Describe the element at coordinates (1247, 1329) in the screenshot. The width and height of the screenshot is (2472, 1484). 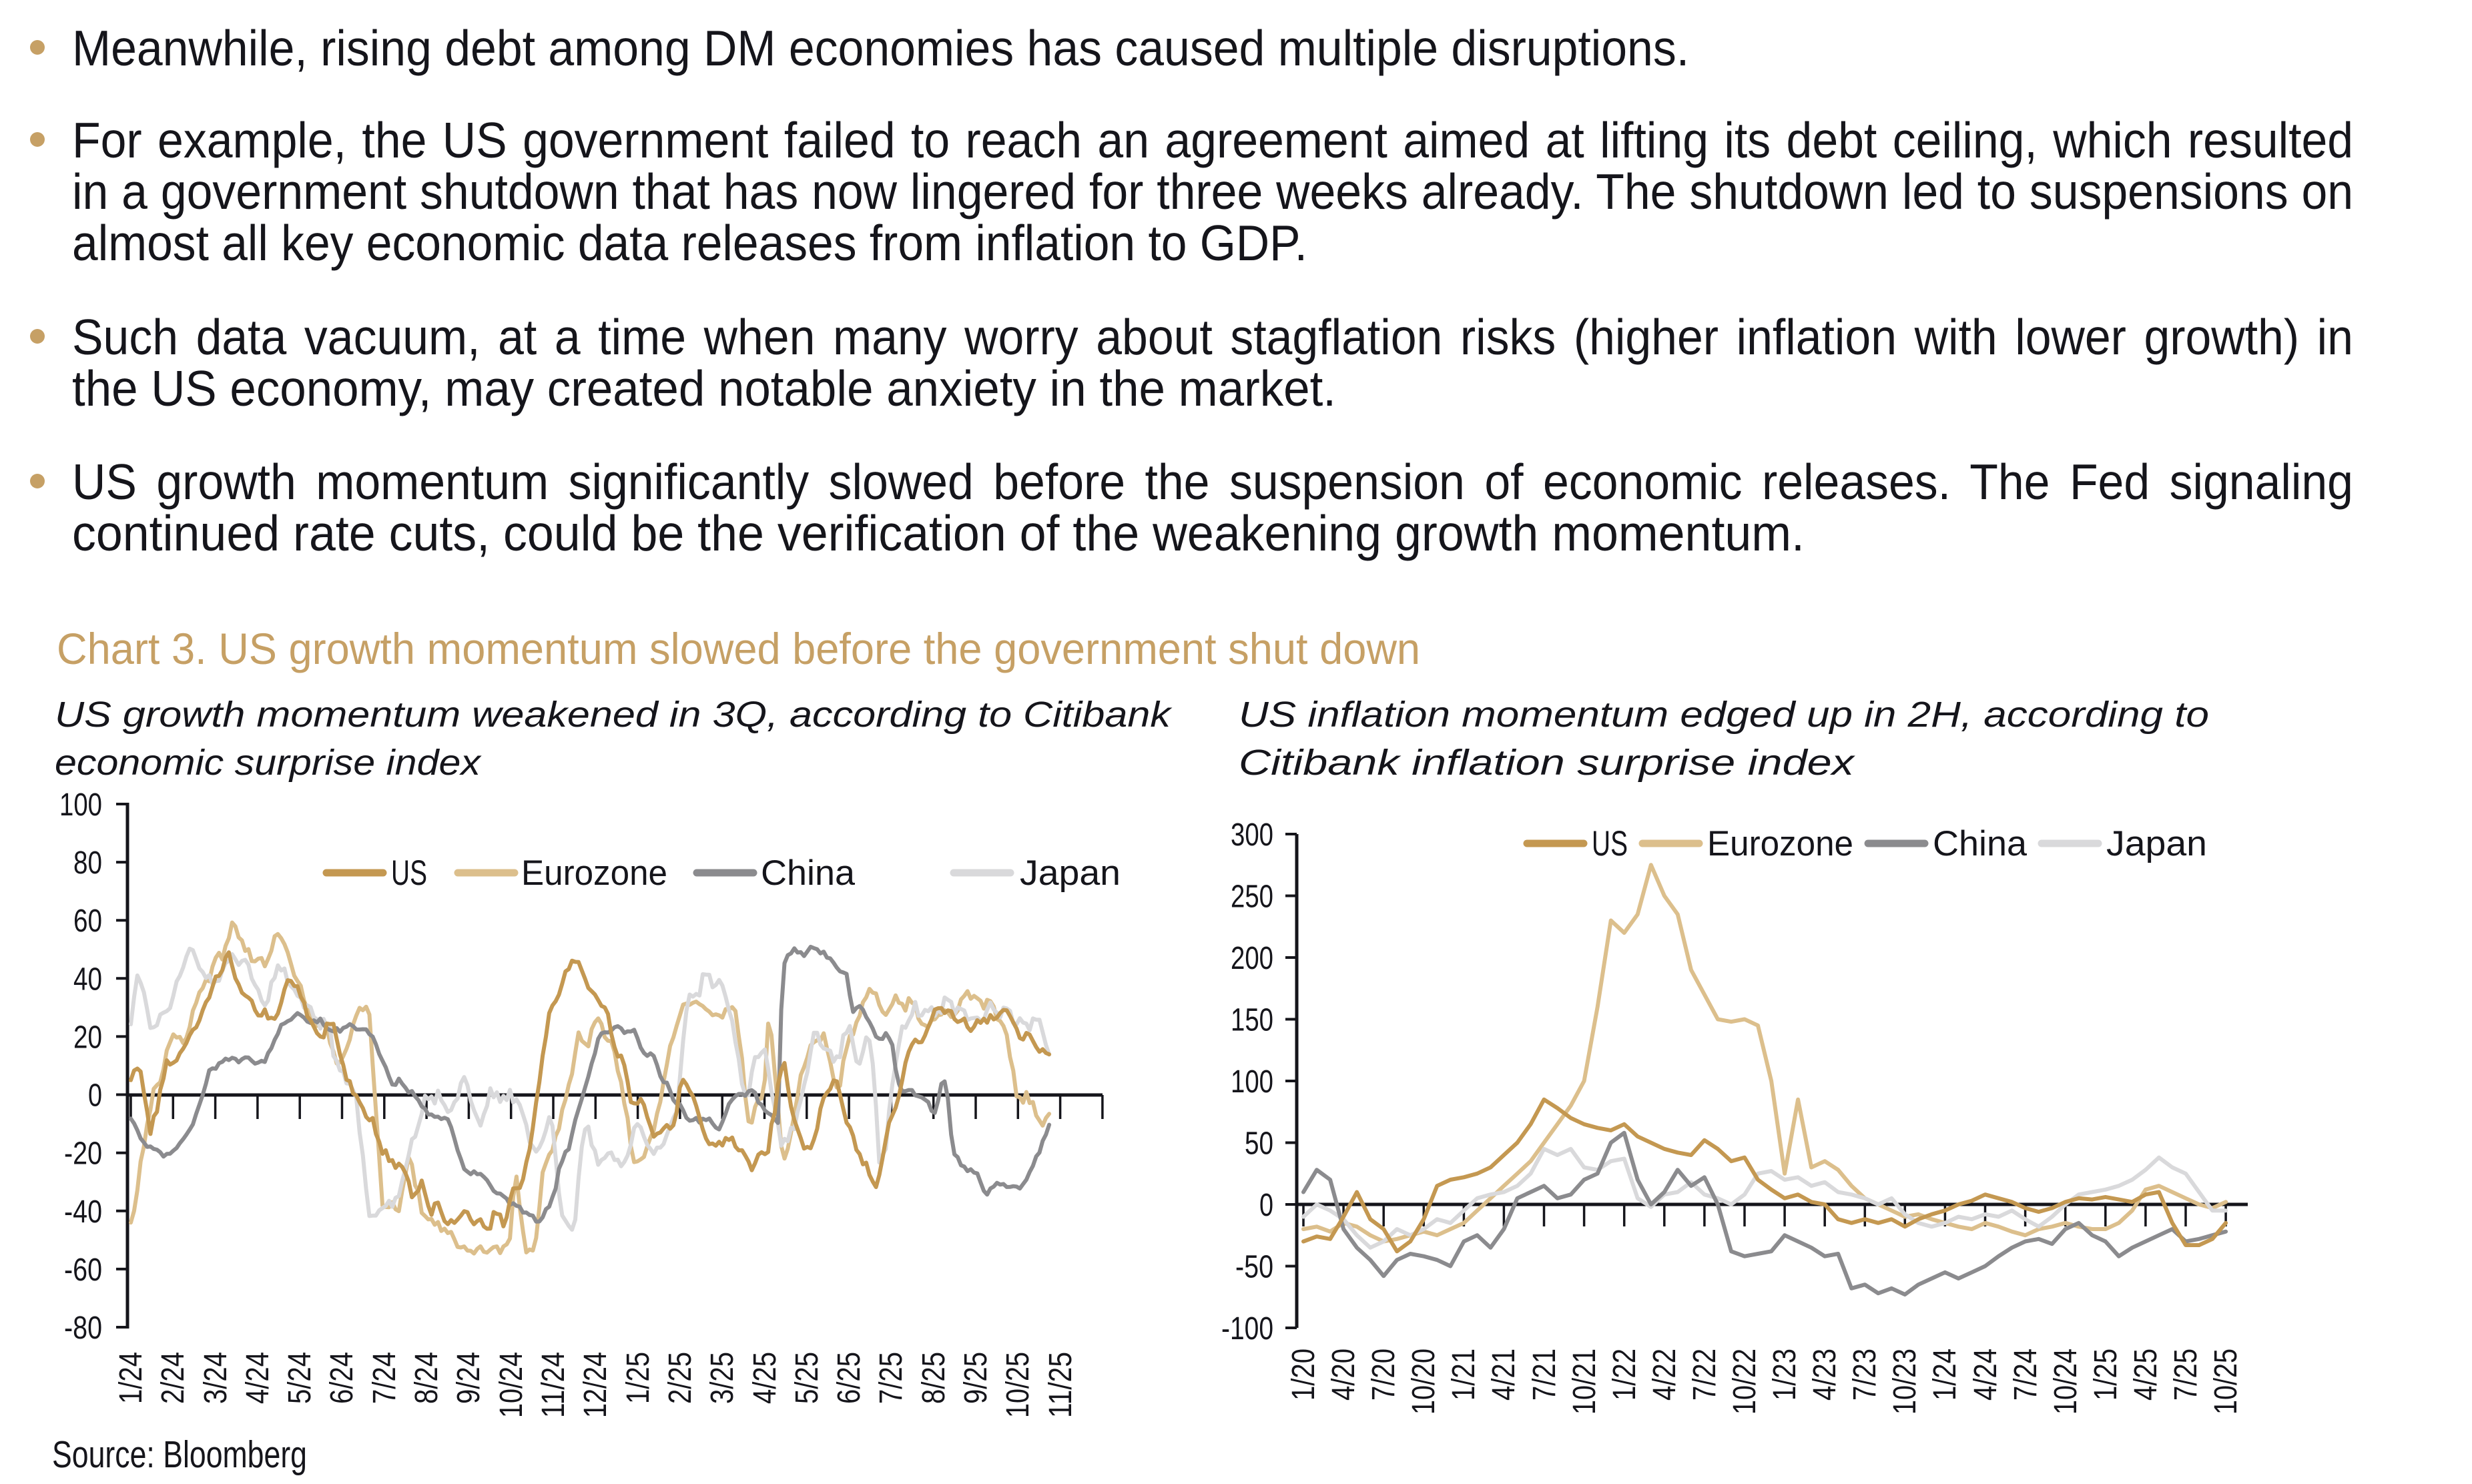
I see `svg-text: -100` at that location.